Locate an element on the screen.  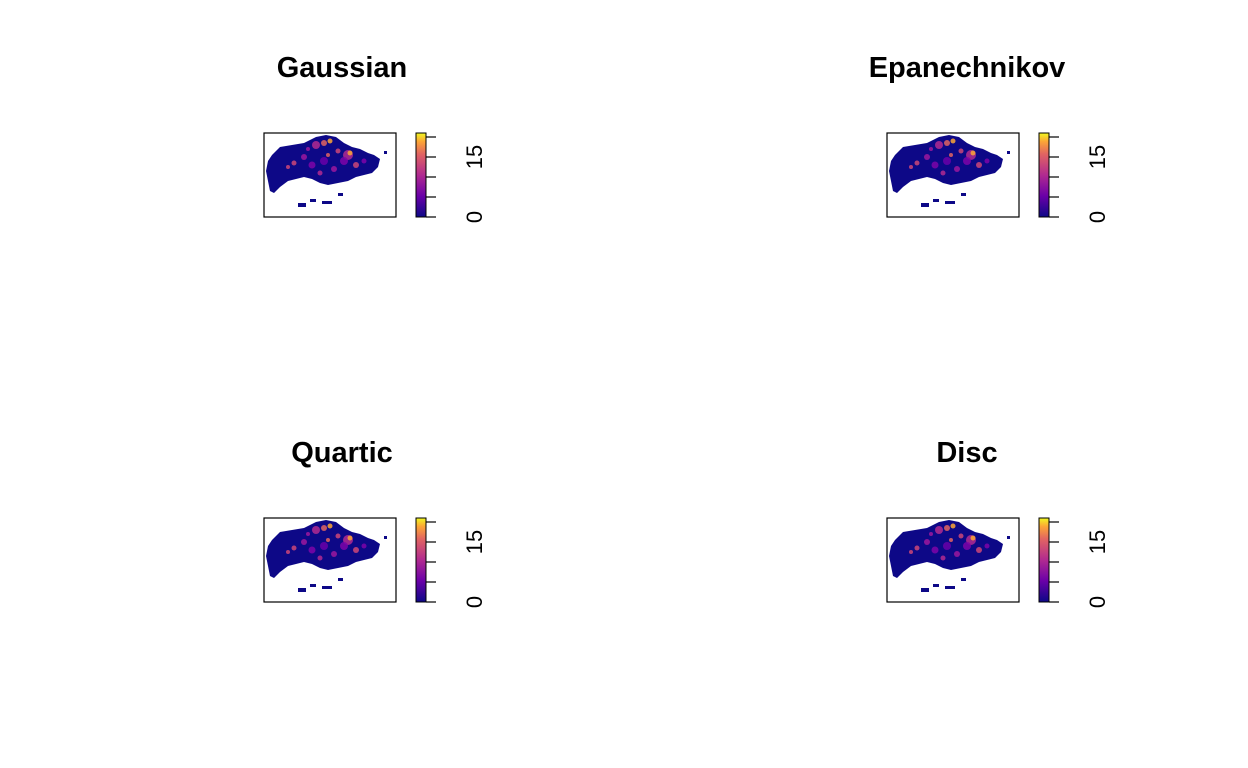
panel-disc: Disc 0 15 is located at coordinates (998, 522).